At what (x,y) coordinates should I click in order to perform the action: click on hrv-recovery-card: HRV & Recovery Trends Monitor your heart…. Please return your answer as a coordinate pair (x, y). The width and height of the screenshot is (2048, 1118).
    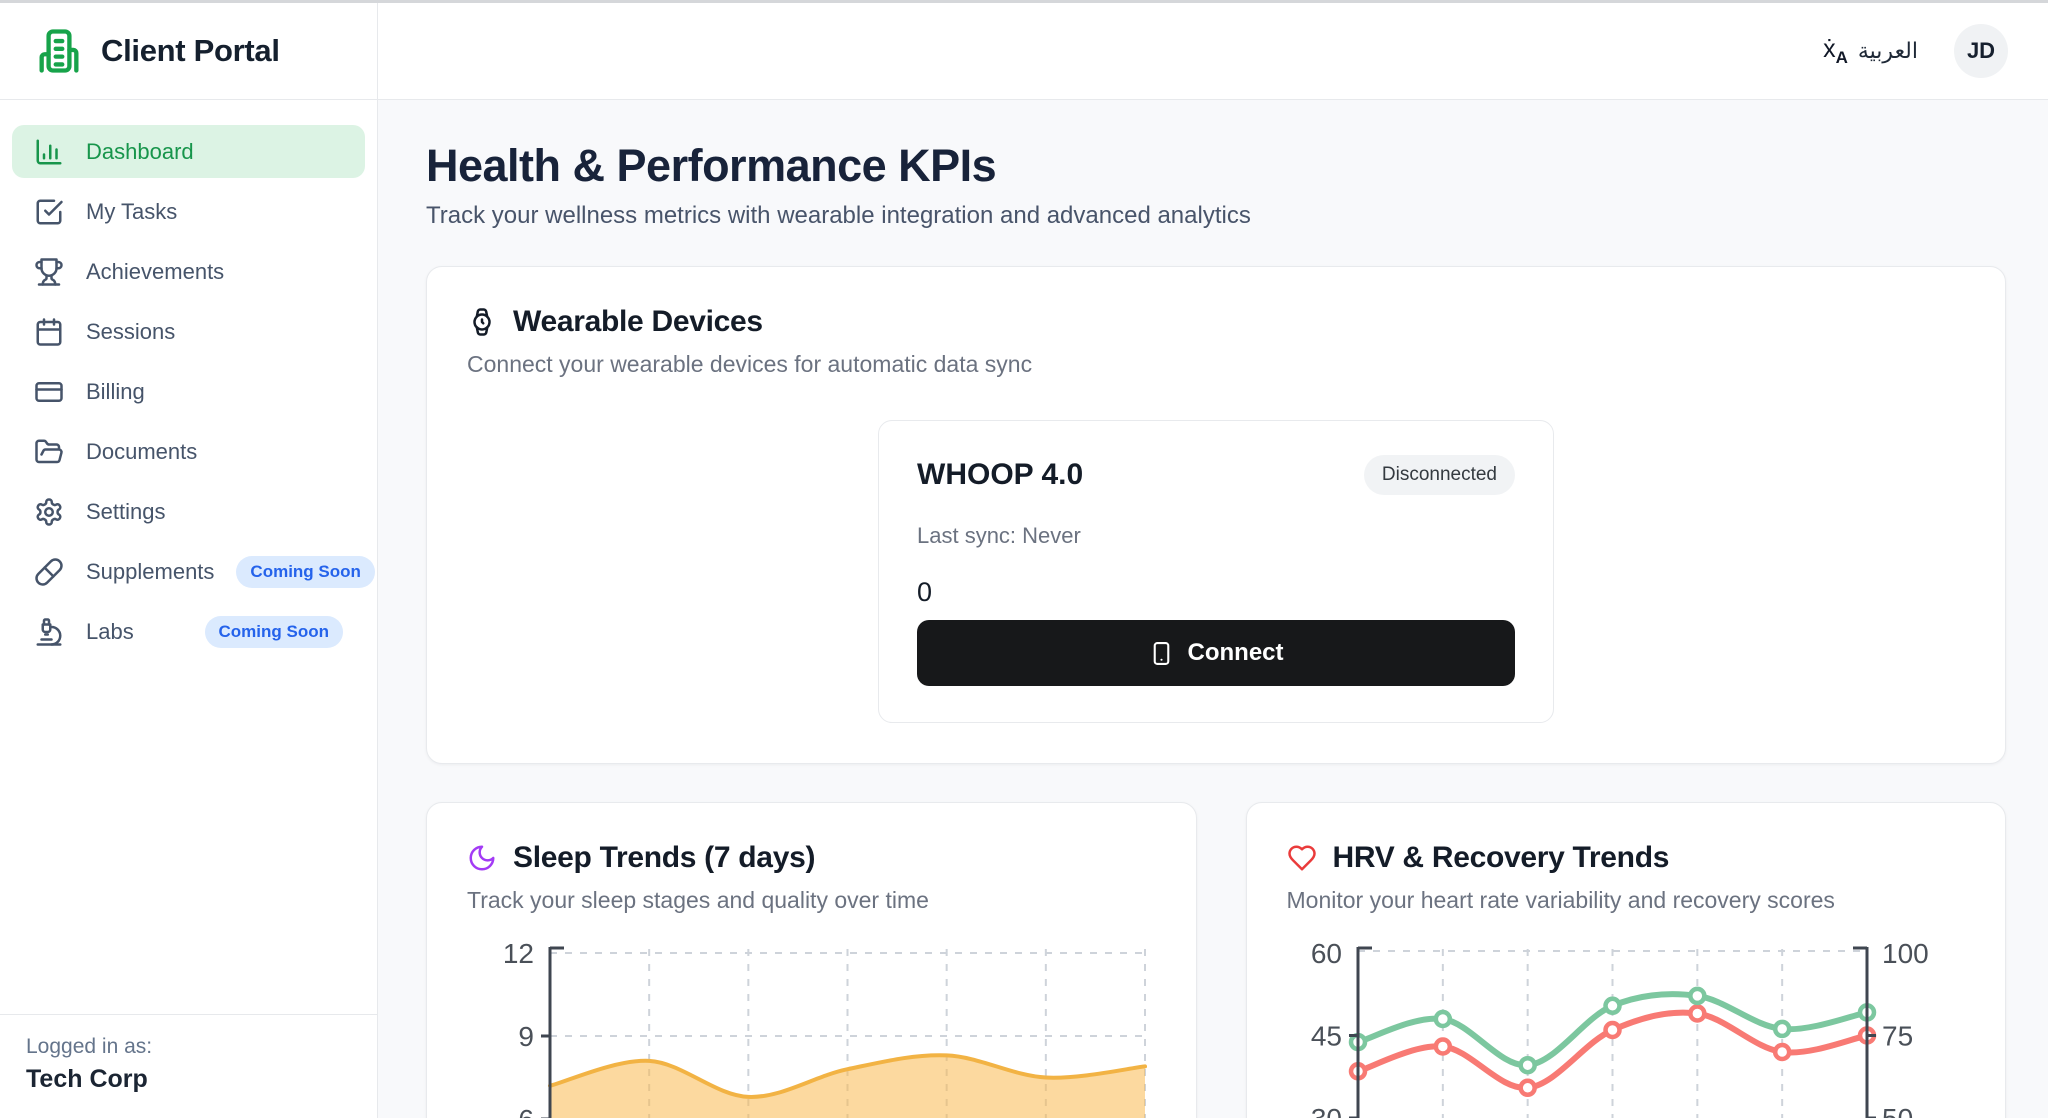
    Looking at the image, I should click on (1625, 960).